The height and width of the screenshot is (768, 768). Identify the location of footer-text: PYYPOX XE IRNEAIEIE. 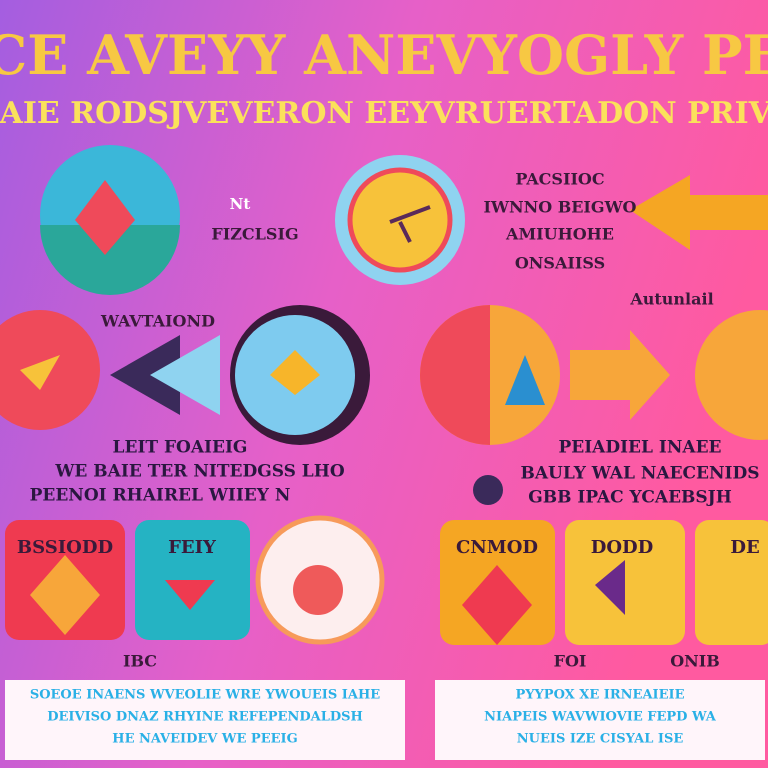
(599, 695).